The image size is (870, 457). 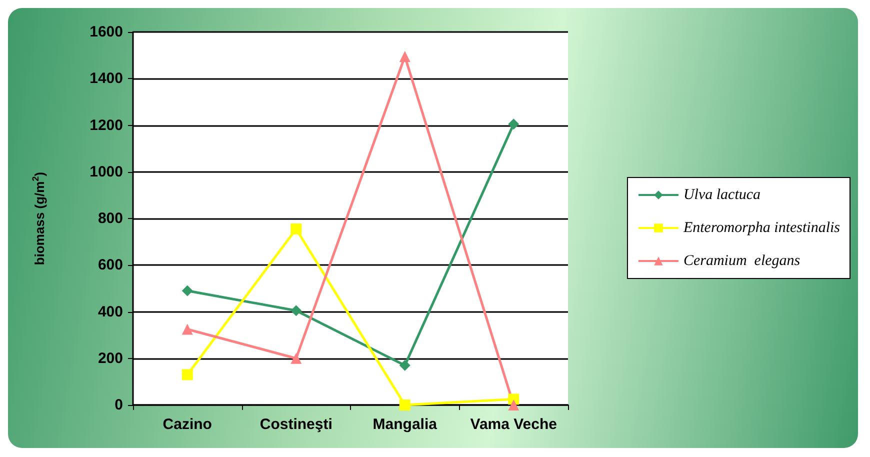 What do you see at coordinates (106, 79) in the screenshot?
I see `y-tick-label: 1400` at bounding box center [106, 79].